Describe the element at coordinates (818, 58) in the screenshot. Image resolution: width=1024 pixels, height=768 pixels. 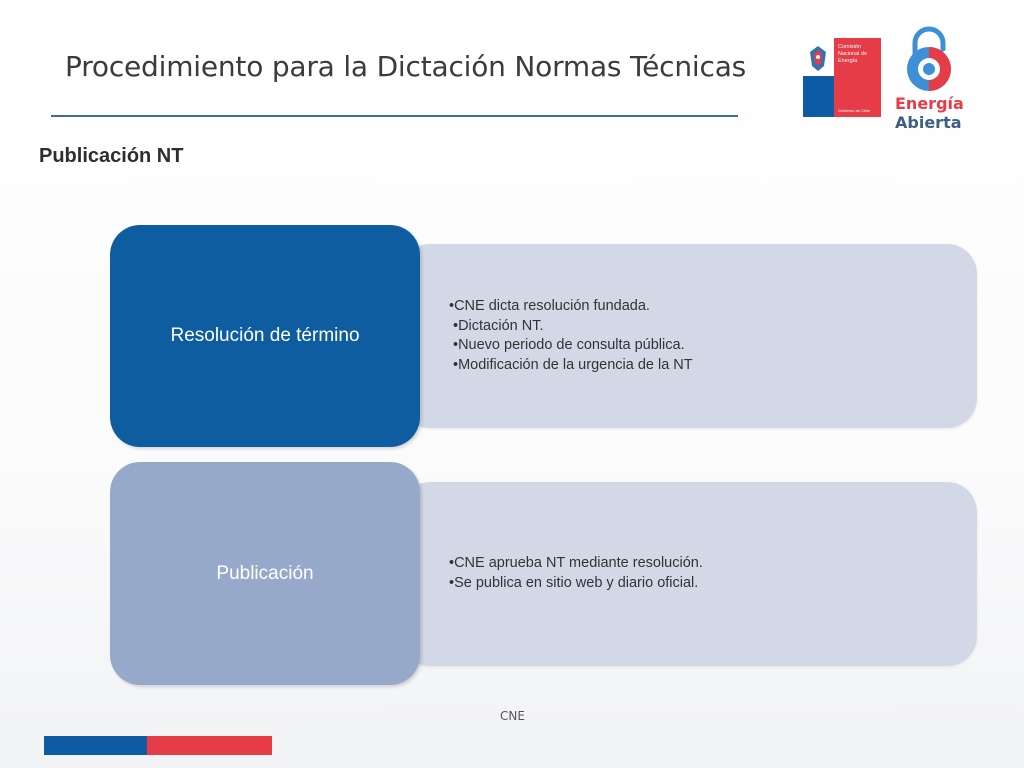
I see `coat-of-arms-icon` at that location.